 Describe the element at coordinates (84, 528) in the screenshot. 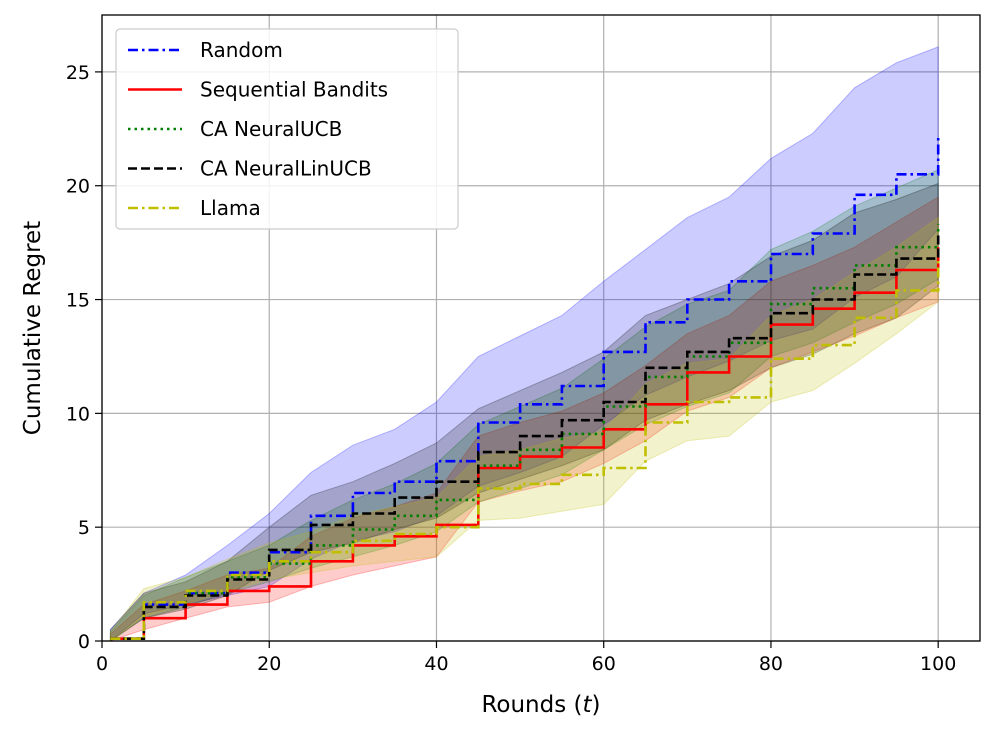

I see `y-tick-label: 5` at that location.